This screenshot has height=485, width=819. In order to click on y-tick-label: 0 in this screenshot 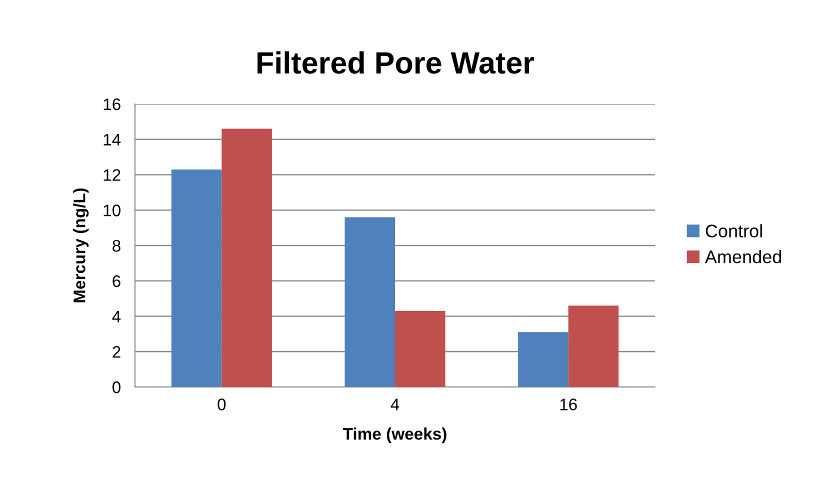, I will do `click(116, 387)`.